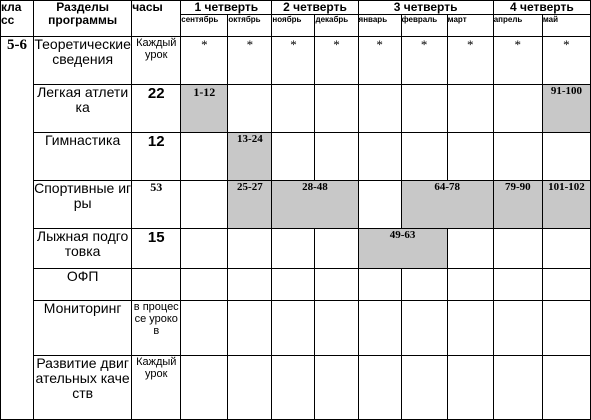 Image resolution: width=591 pixels, height=420 pixels. Describe the element at coordinates (156, 108) in the screenshot. I see `hours-cell: 22` at that location.